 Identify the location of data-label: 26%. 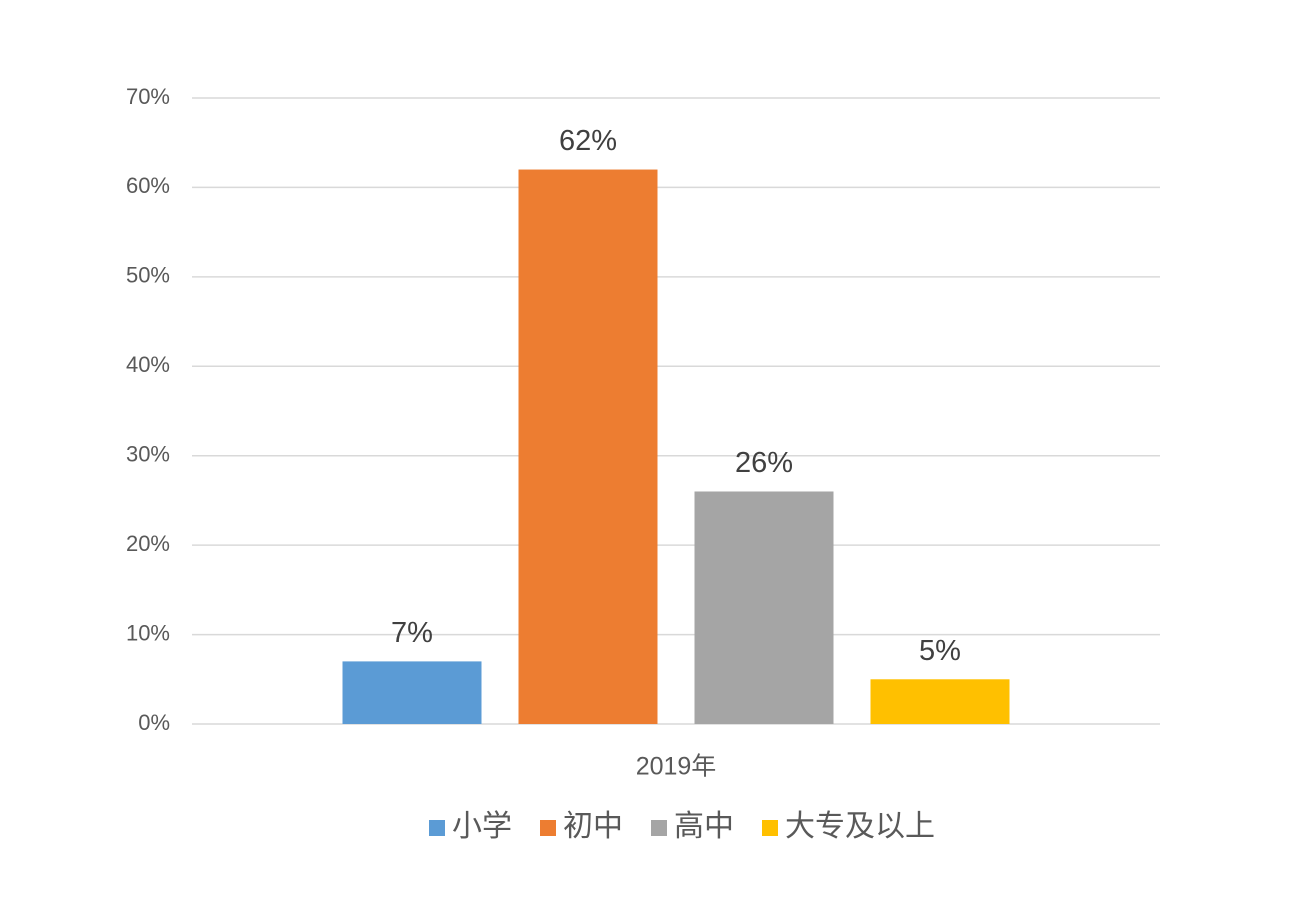
(764, 463).